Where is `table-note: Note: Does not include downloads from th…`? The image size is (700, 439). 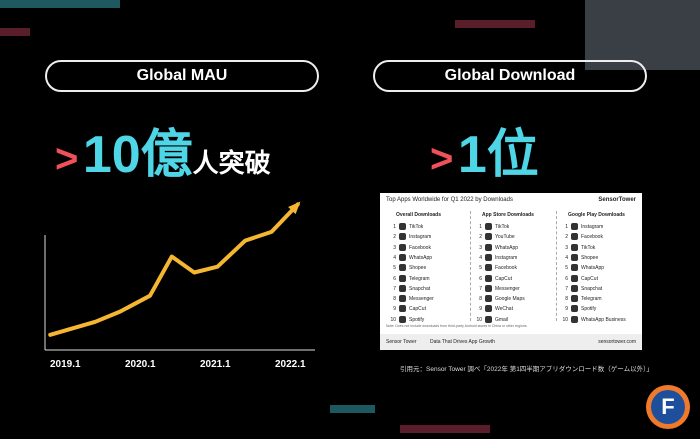
table-note: Note: Does not include downloads from th… is located at coordinates (457, 326).